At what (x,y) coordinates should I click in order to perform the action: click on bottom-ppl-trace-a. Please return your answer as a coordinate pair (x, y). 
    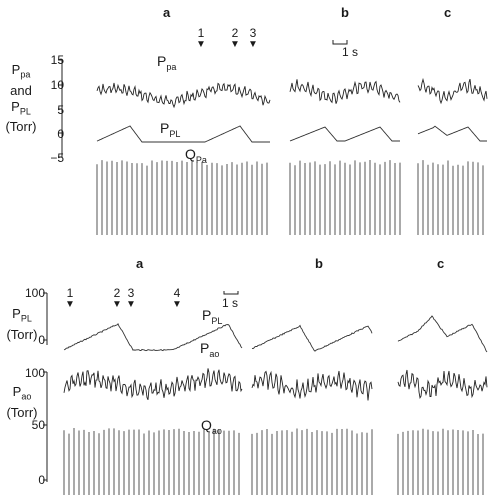
    Looking at the image, I should click on (153, 337).